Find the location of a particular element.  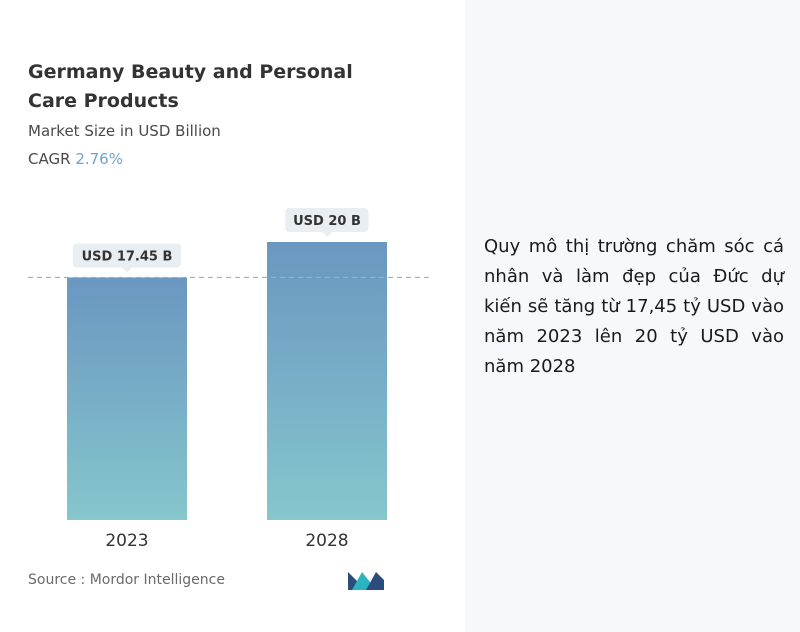

cagr-label: CAGR is located at coordinates (49, 159).